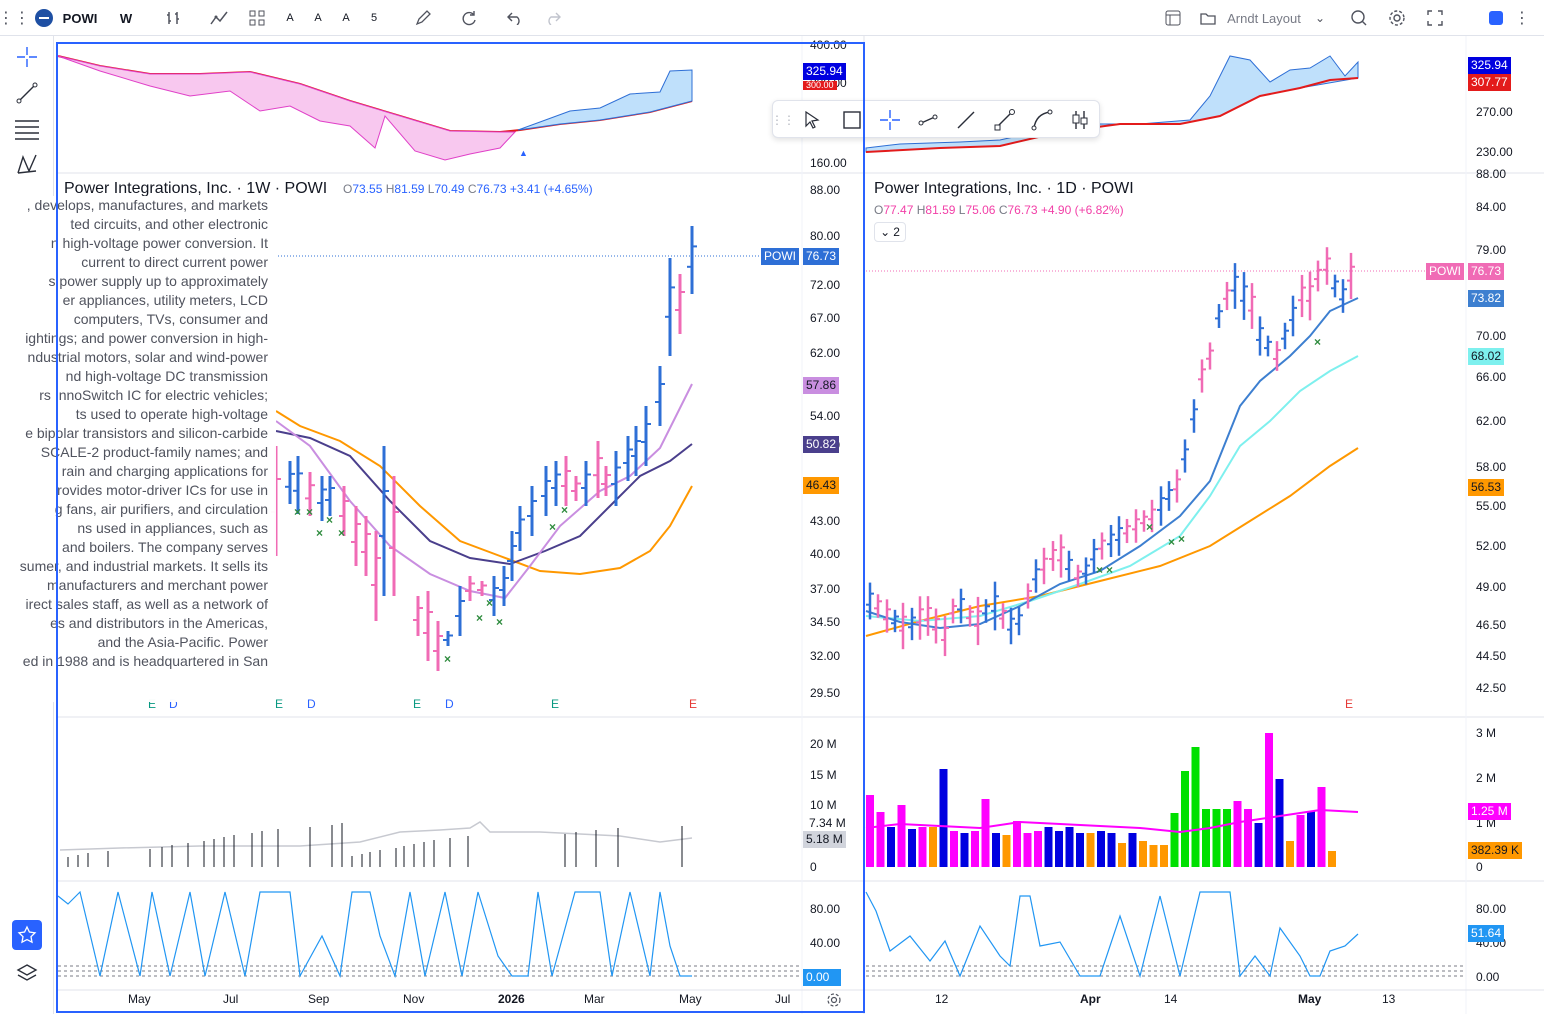 Image resolution: width=1544 pixels, height=1014 pixels. Describe the element at coordinates (852, 120) in the screenshot. I see `rectangle-tool-icon` at that location.